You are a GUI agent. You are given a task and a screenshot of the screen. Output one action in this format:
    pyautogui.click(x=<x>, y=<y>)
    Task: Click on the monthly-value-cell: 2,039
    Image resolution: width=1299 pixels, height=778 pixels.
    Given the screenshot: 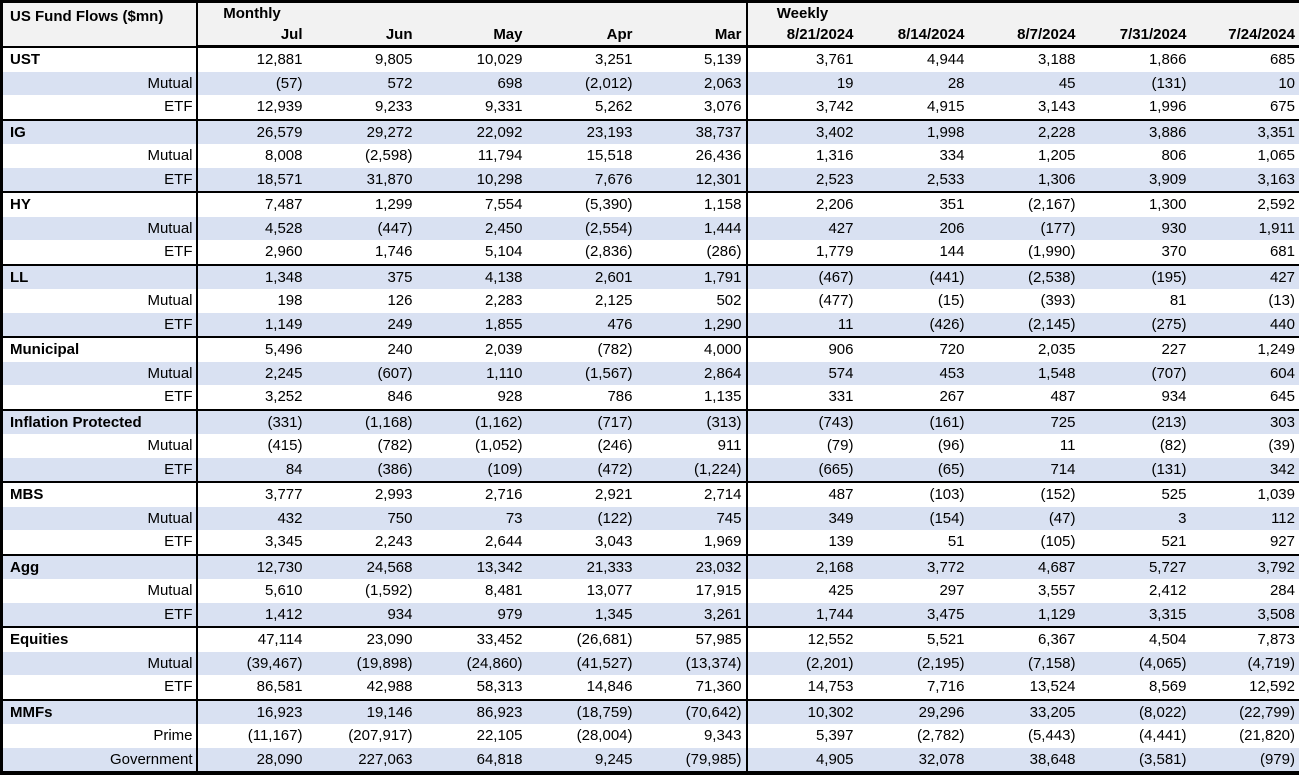 What is the action you would take?
    pyautogui.click(x=471, y=349)
    